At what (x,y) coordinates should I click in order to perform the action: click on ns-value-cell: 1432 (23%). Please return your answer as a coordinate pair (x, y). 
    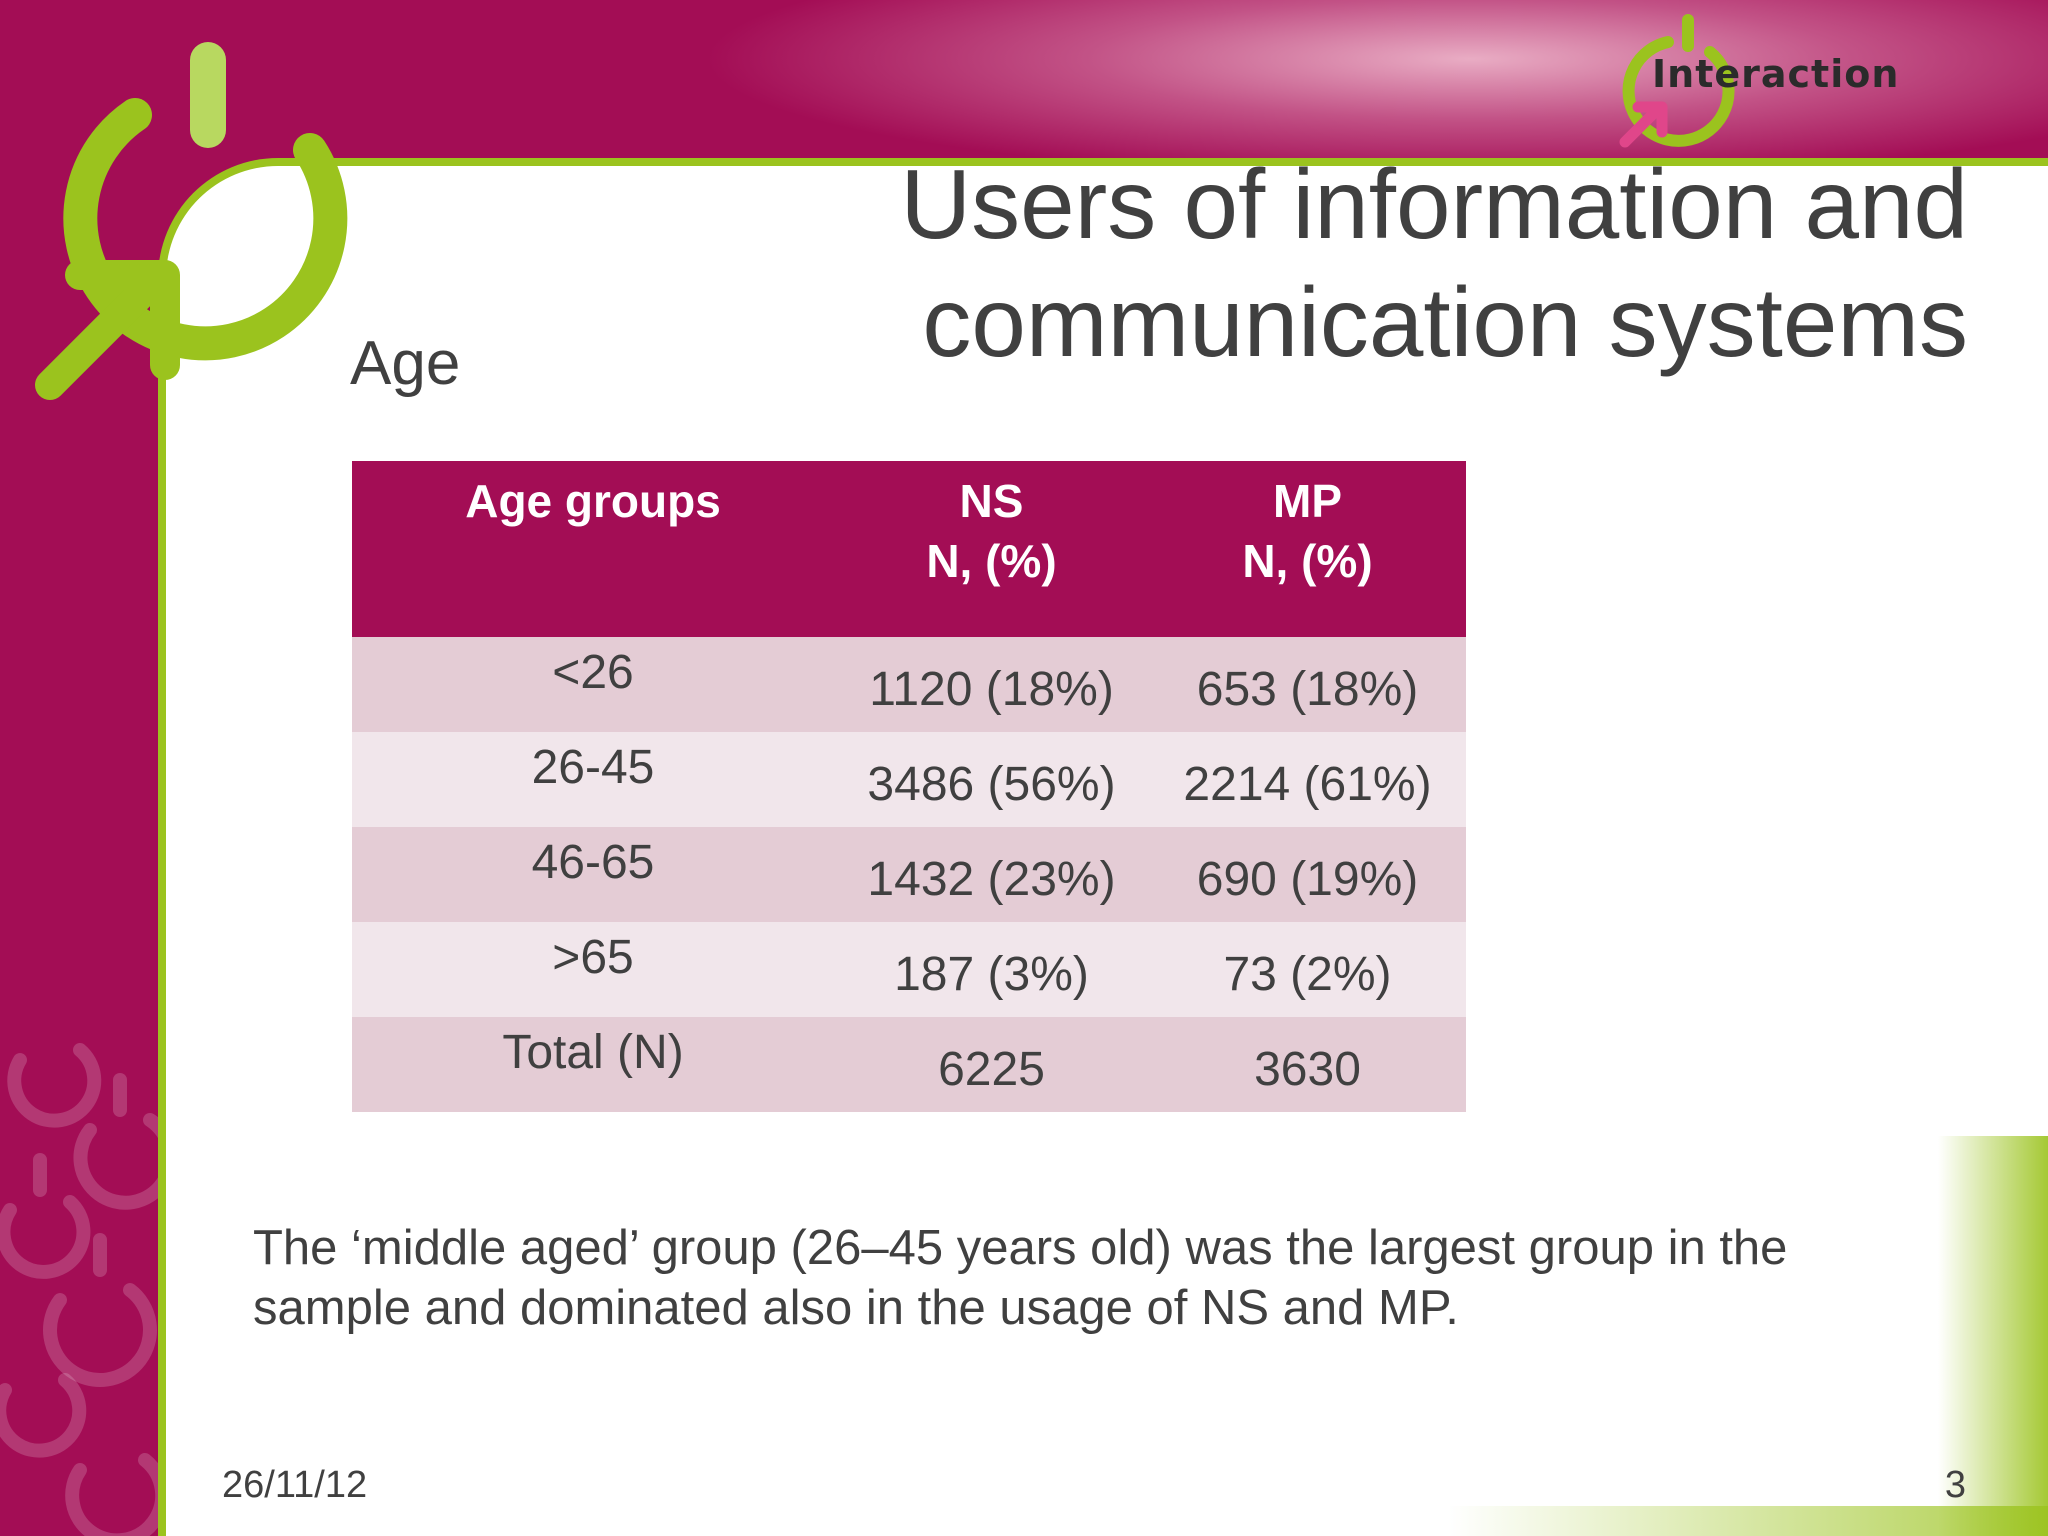
    Looking at the image, I should click on (991, 874).